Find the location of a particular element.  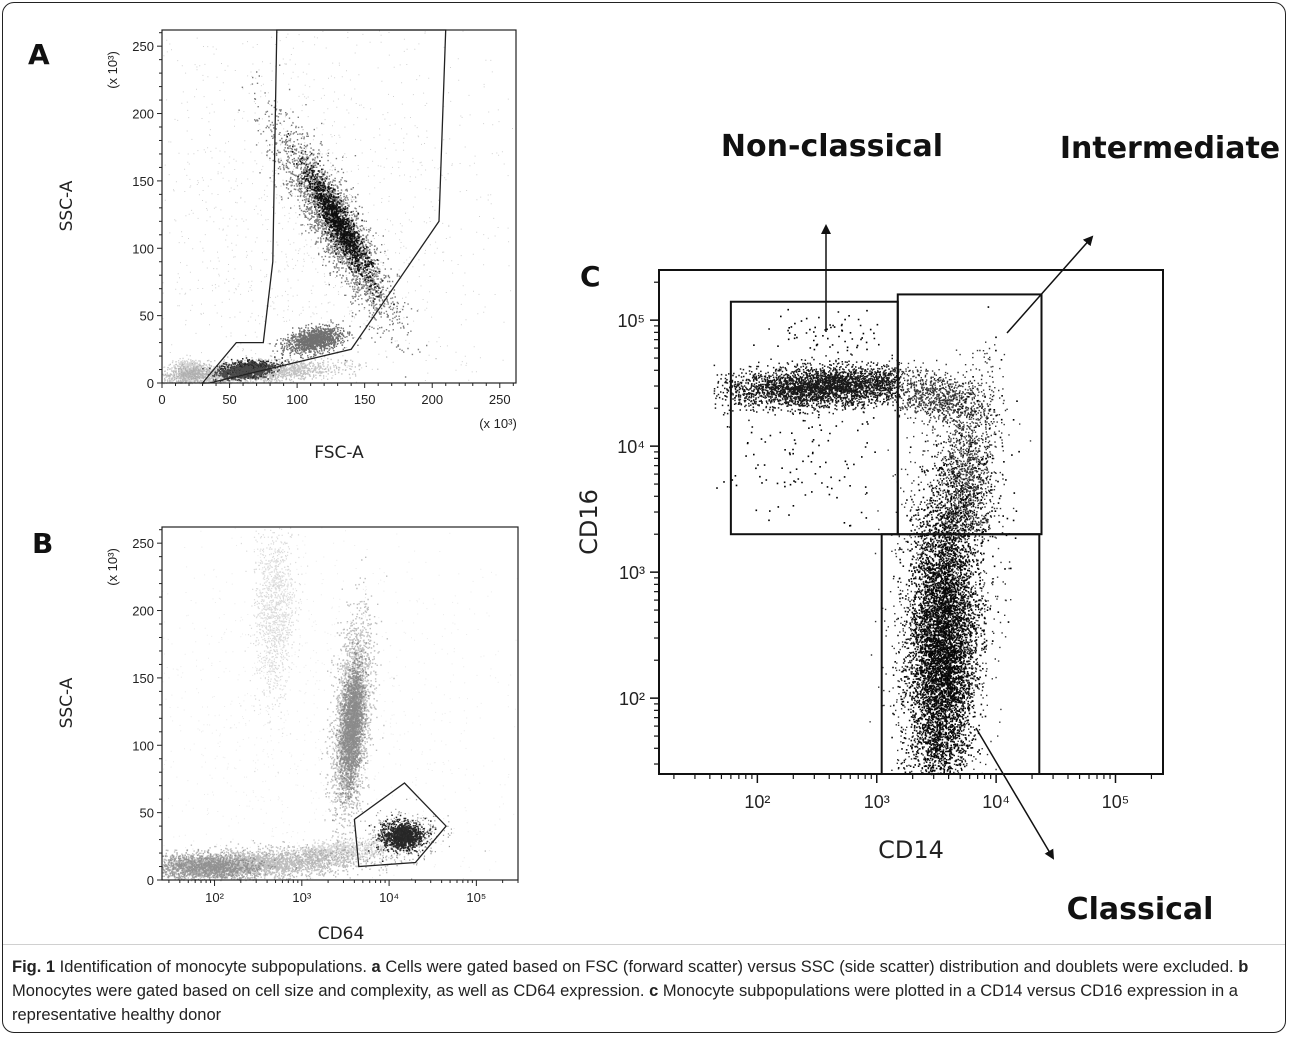

panel-b-x-tick-label: 10³ is located at coordinates (301, 897).